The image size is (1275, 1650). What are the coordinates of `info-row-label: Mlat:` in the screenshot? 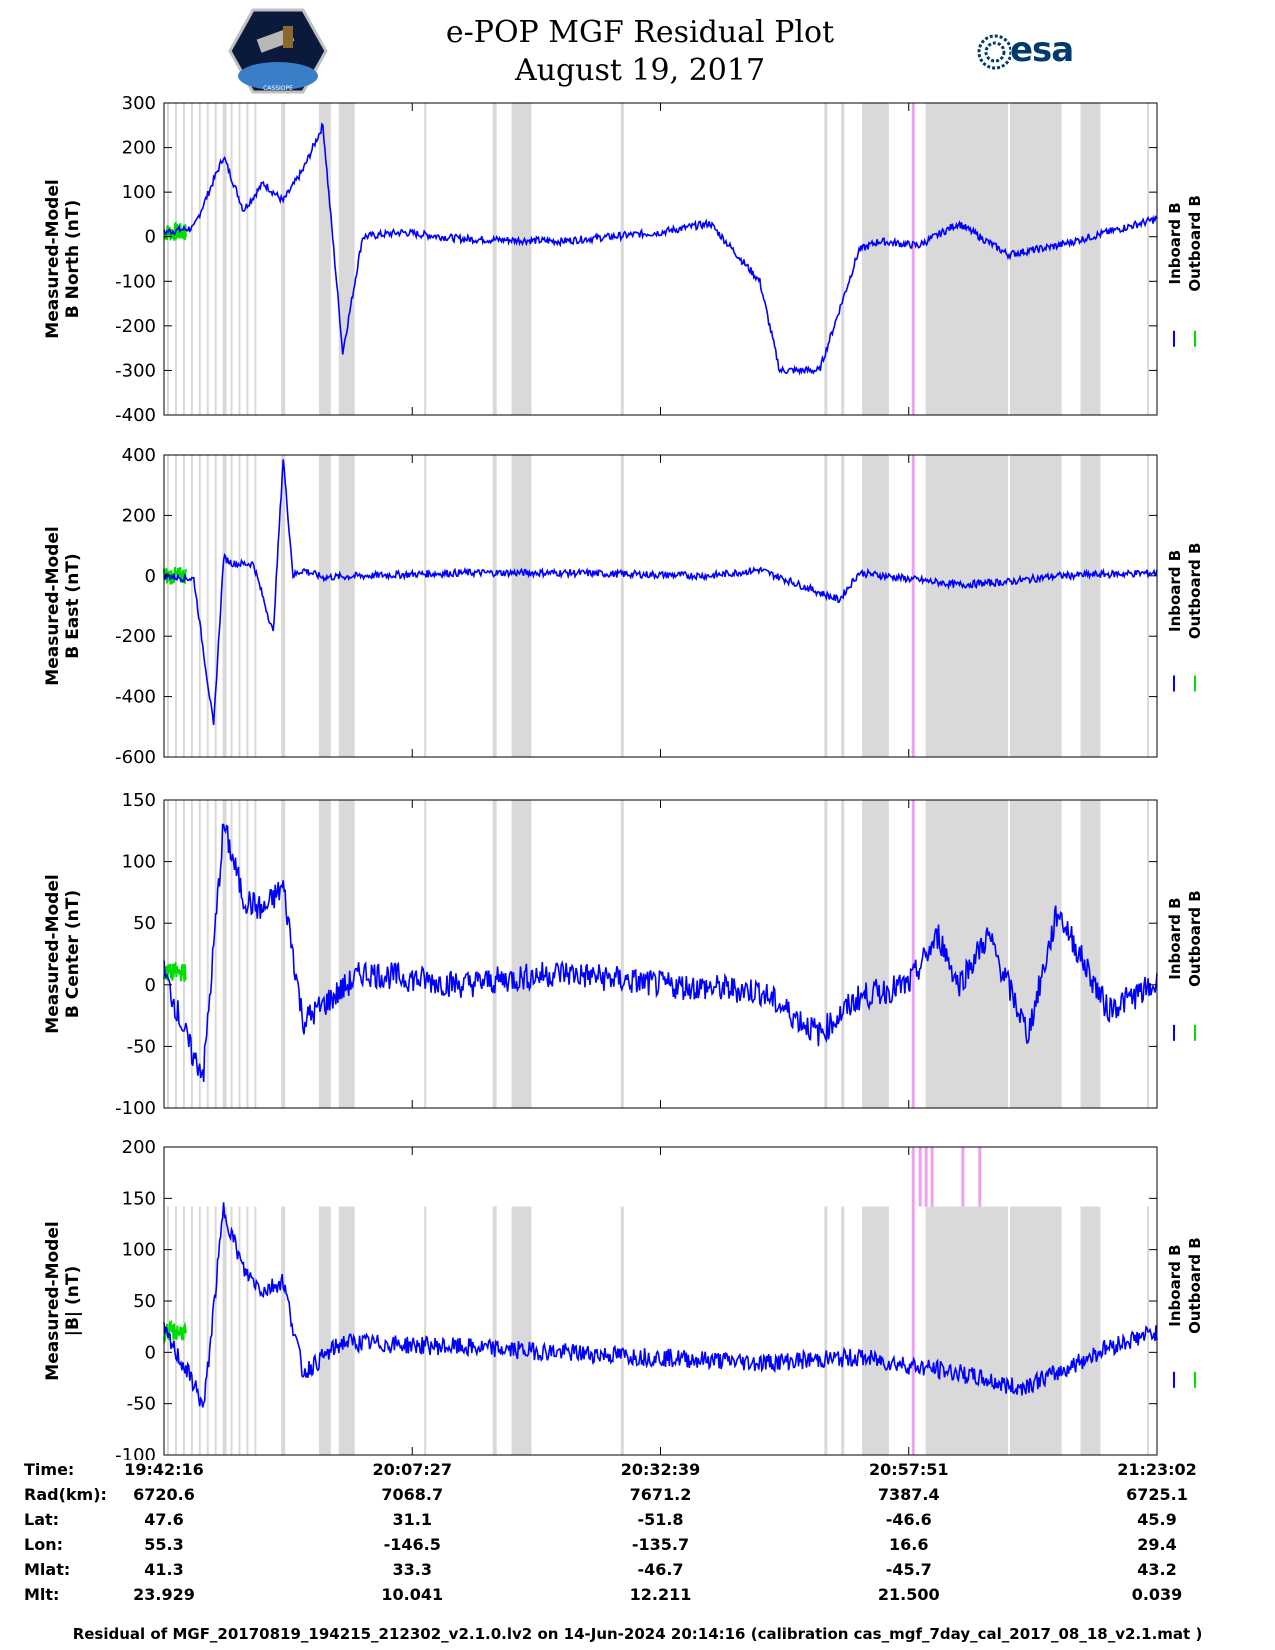 It's located at (47, 1569).